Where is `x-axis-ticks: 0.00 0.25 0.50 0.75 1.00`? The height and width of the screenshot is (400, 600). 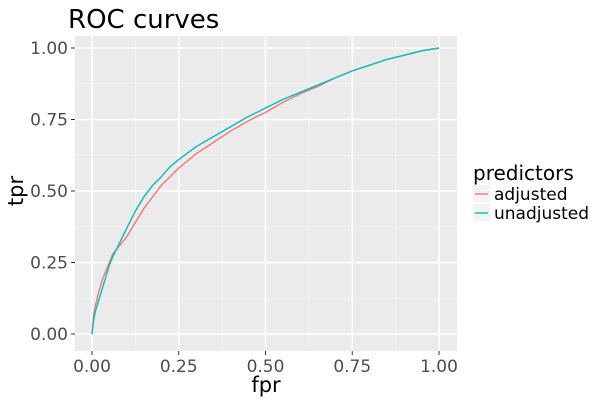 x-axis-ticks: 0.00 0.25 0.50 0.75 1.00 is located at coordinates (265, 364).